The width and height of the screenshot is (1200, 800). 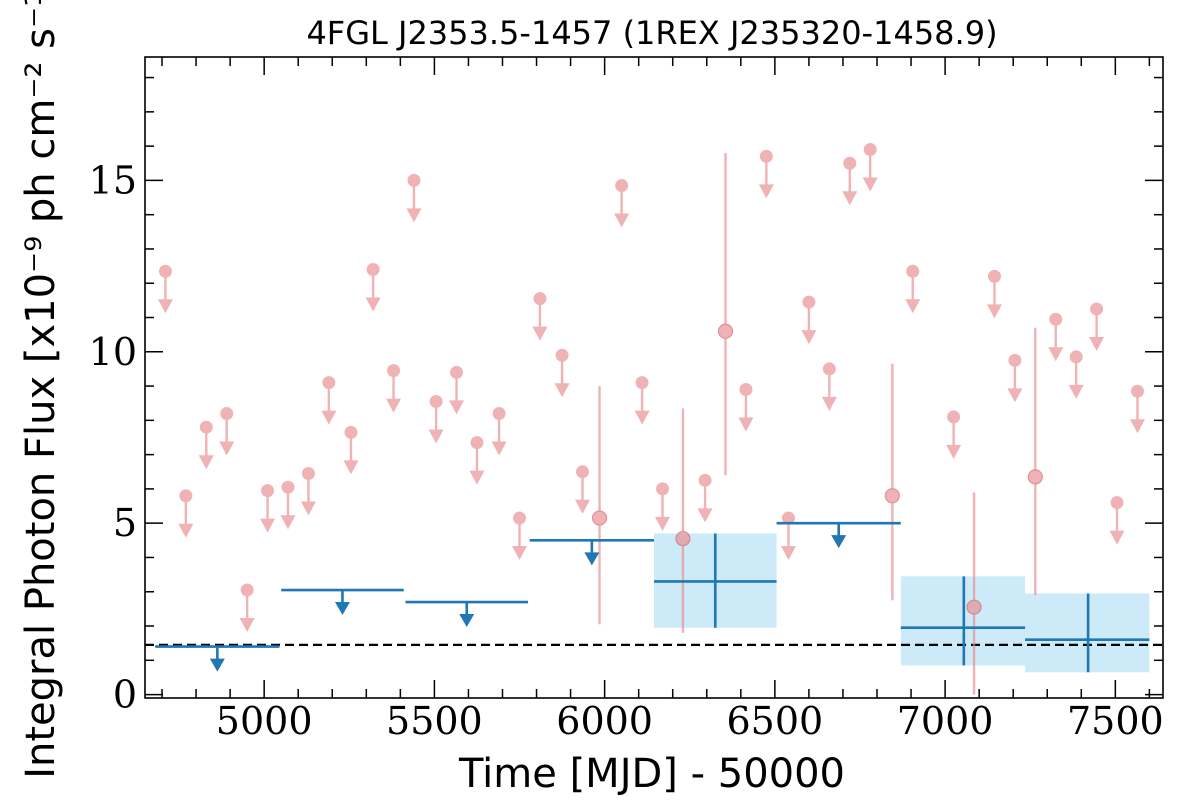 I want to click on long-bin-detection, so click(x=715, y=580).